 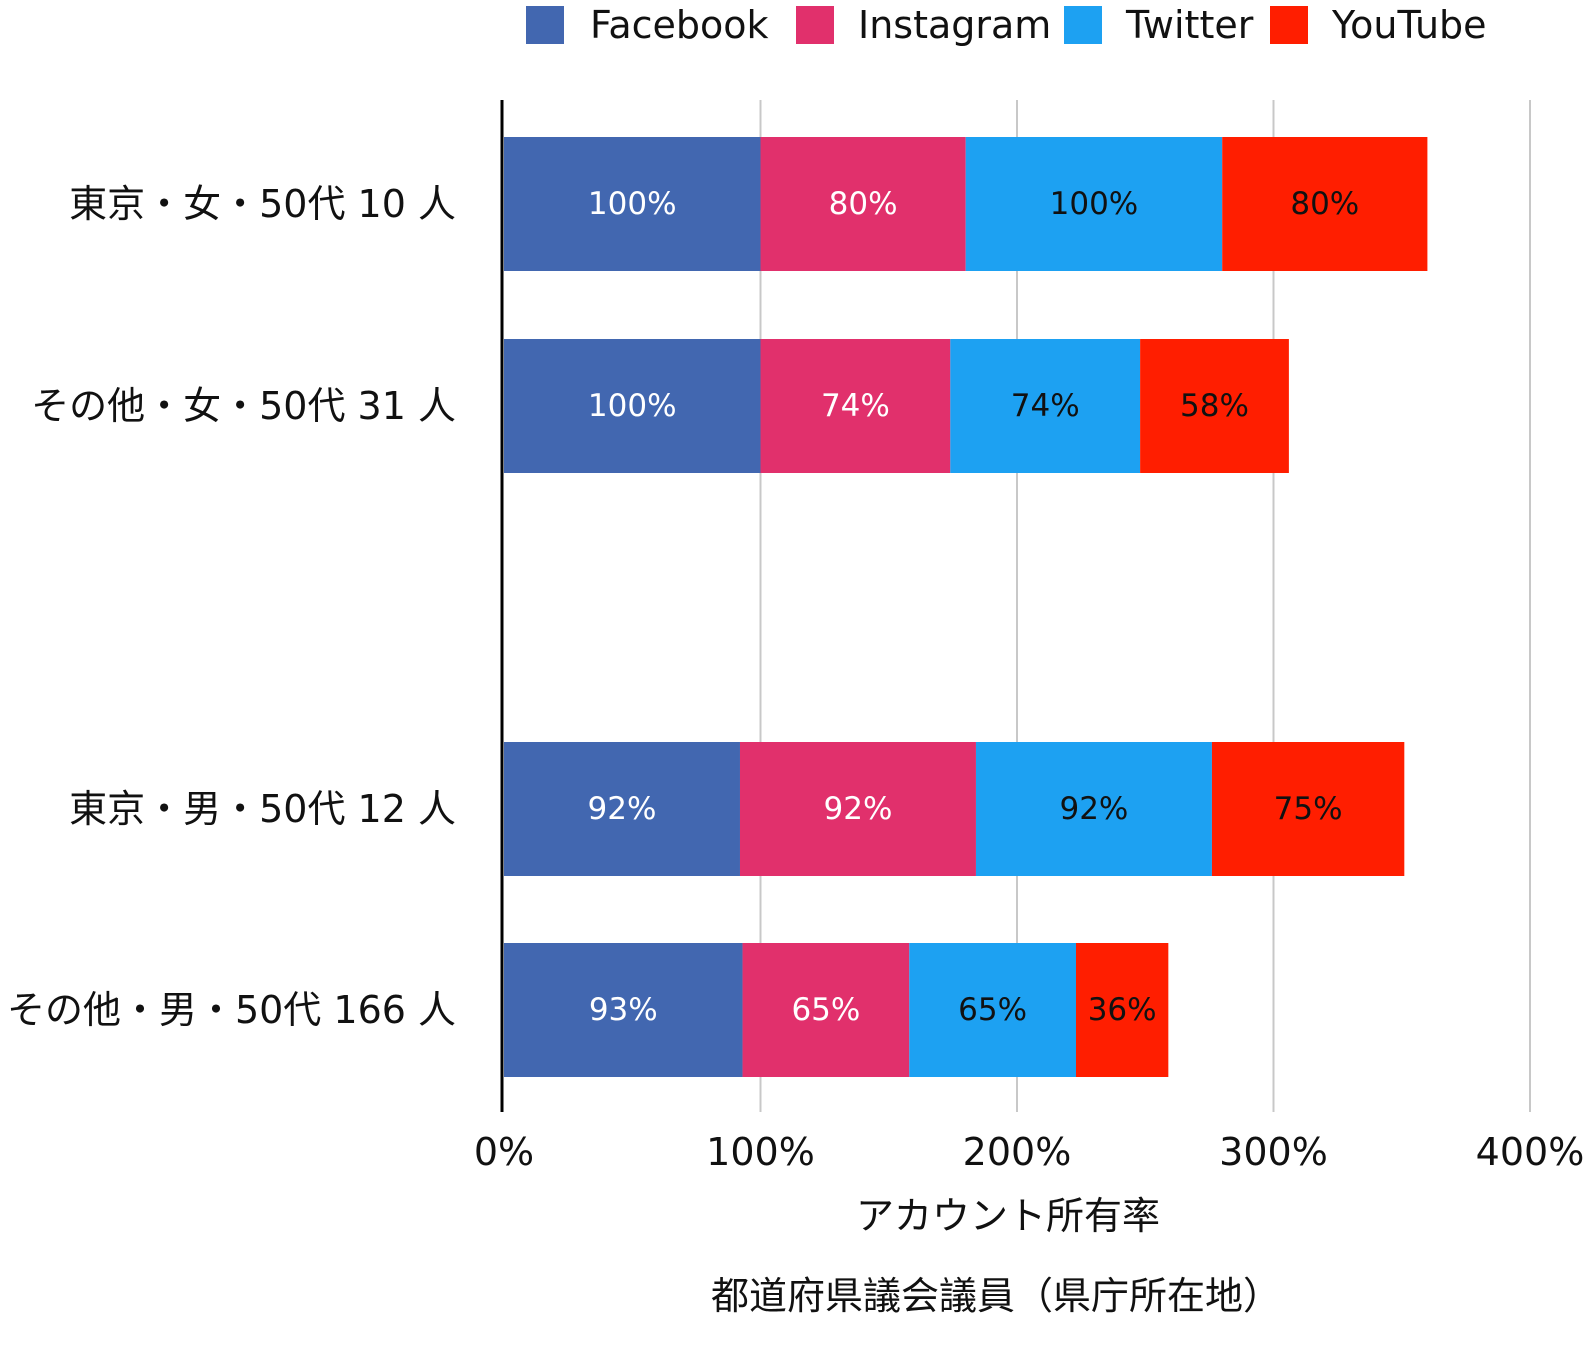 What do you see at coordinates (1189, 25) in the screenshot?
I see `legend-label: Twitter` at bounding box center [1189, 25].